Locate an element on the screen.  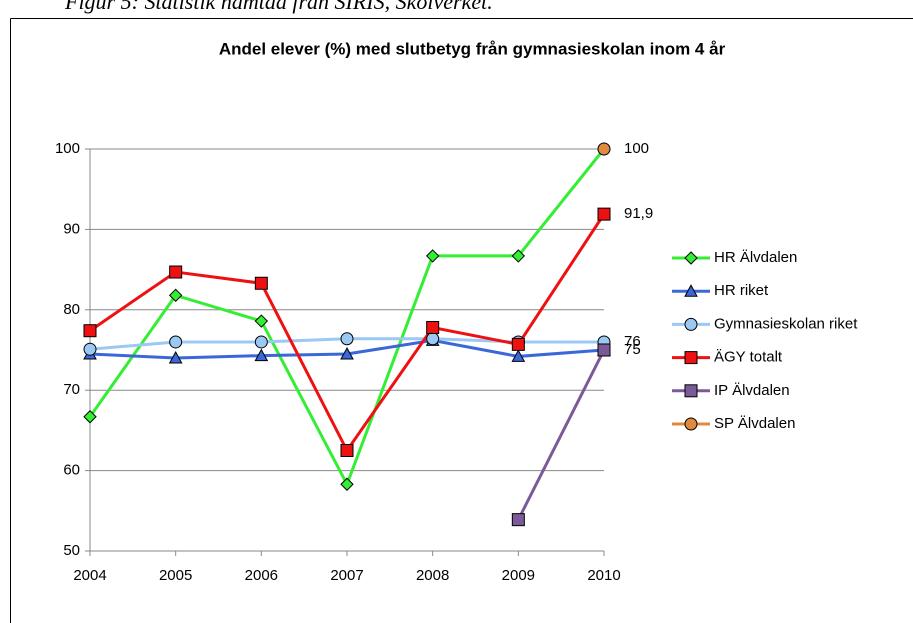
legend-label: SP Älvdalen is located at coordinates (754, 423).